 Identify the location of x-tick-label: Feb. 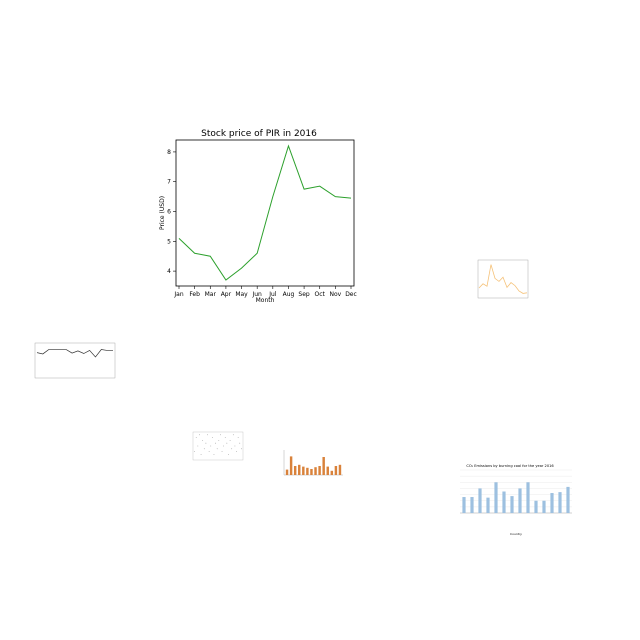
(194, 294).